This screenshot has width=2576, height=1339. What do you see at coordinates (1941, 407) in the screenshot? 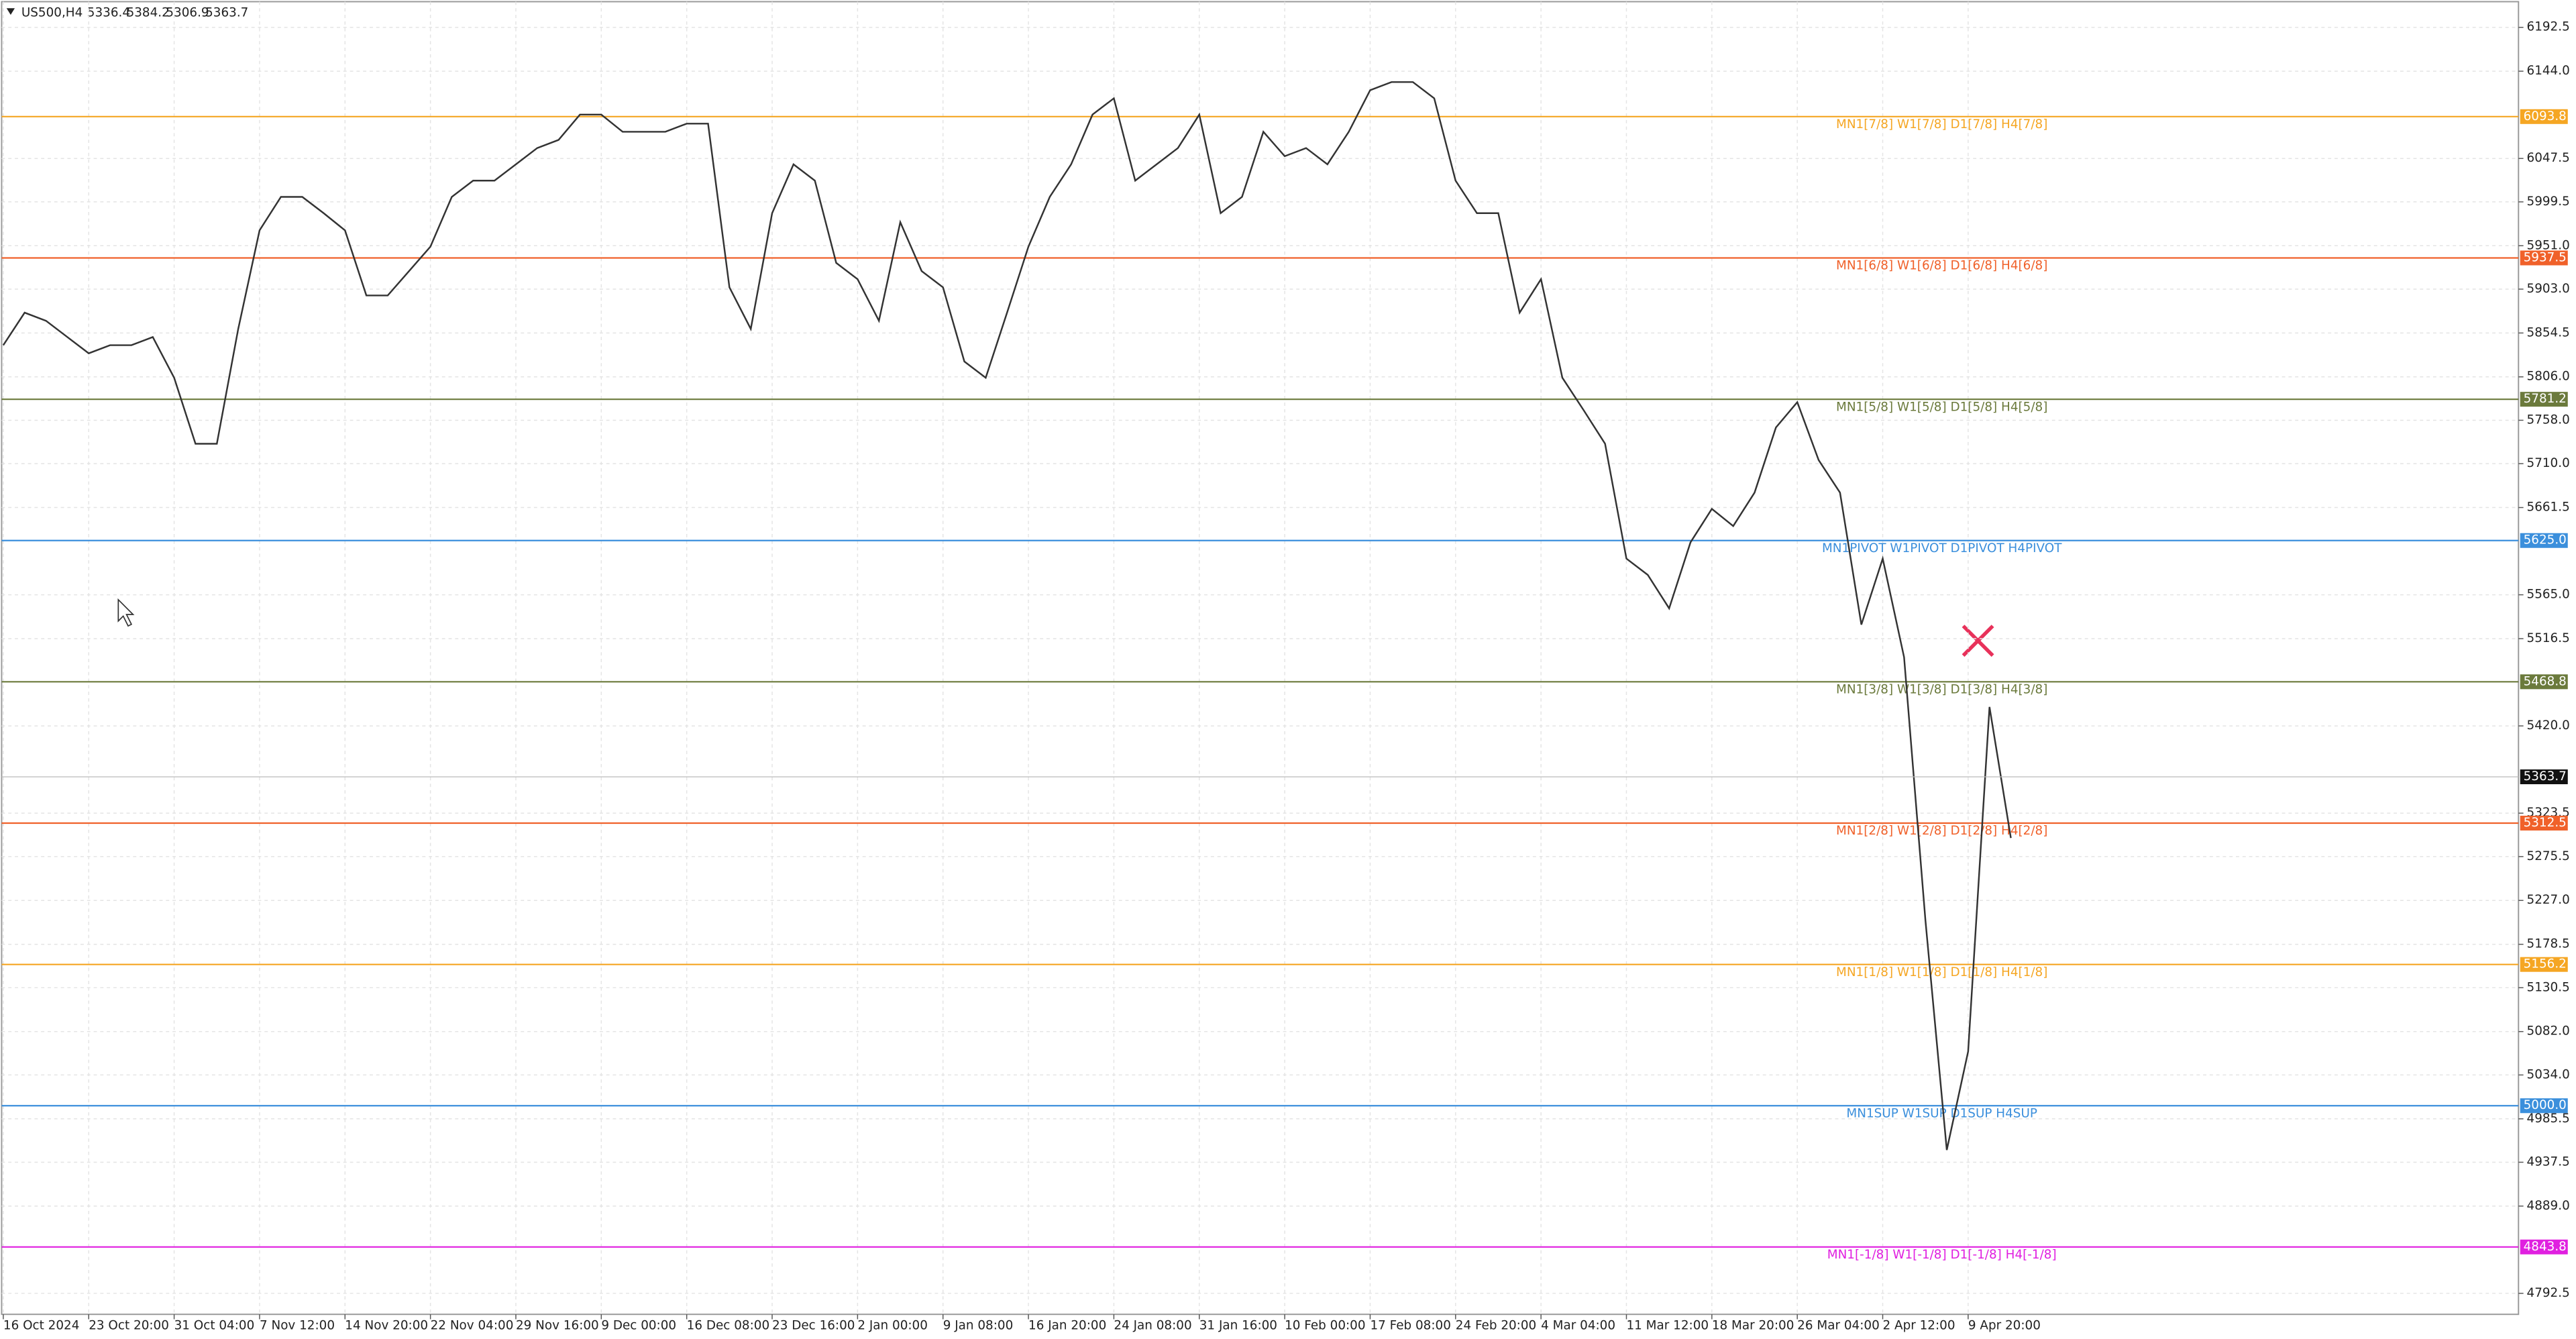
I see `level-name: MN1[5/8] W1[5/8] D1[5/8] H4[5/8]` at bounding box center [1941, 407].